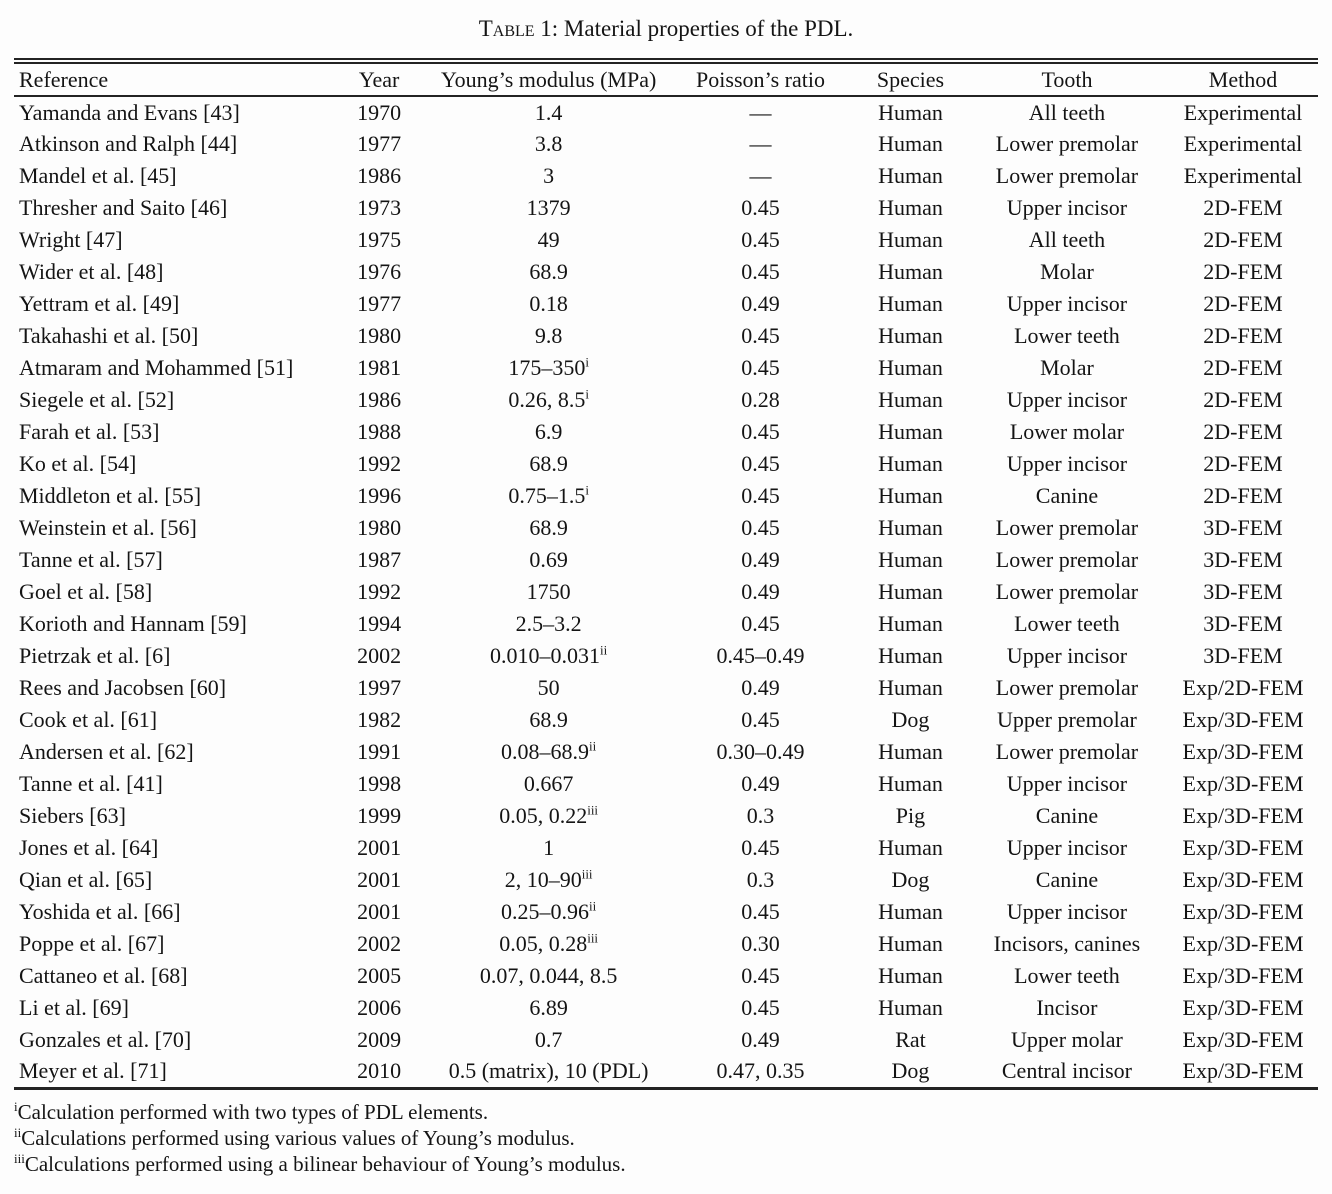  What do you see at coordinates (587, 874) in the screenshot?
I see `modulus-footnote-marker: iii` at bounding box center [587, 874].